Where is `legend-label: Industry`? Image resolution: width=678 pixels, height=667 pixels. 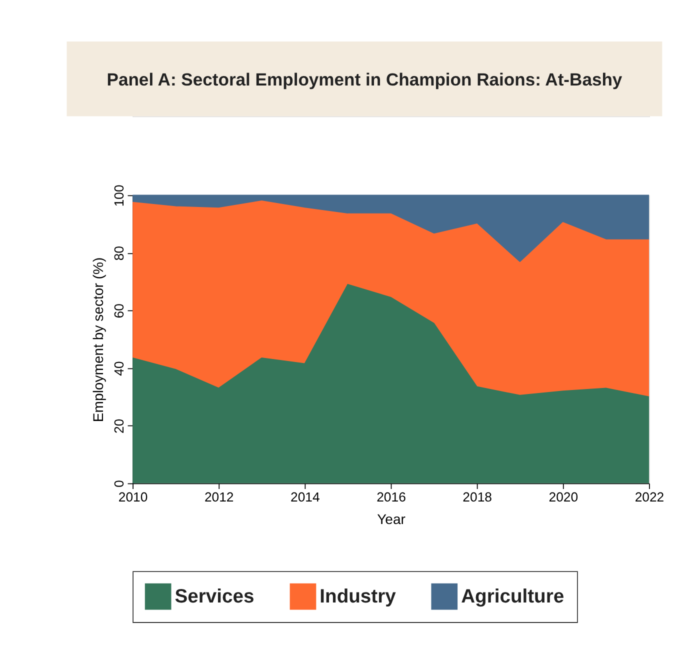
legend-label: Industry is located at coordinates (358, 597).